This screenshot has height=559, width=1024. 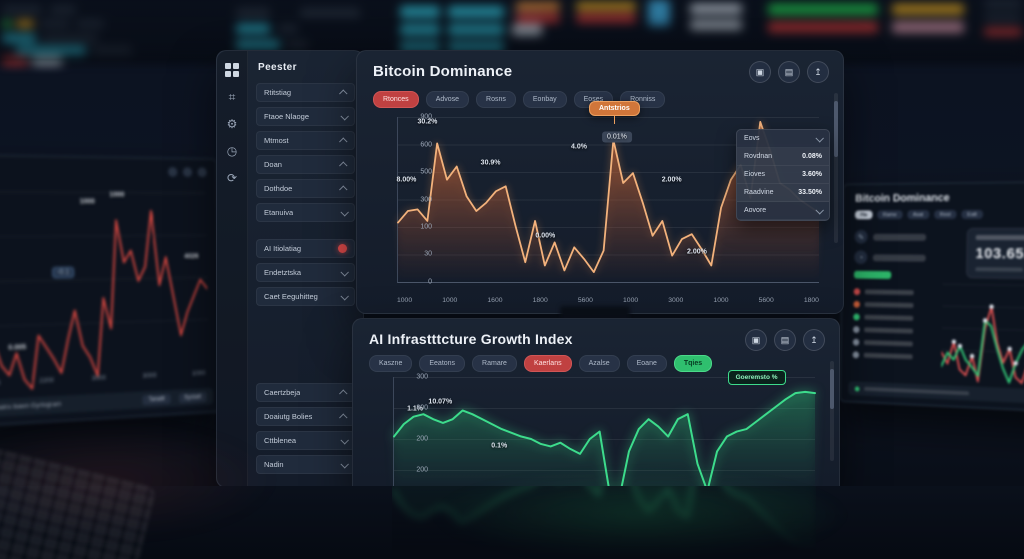 I want to click on refresh-icon: ⟳, so click(x=232, y=178).